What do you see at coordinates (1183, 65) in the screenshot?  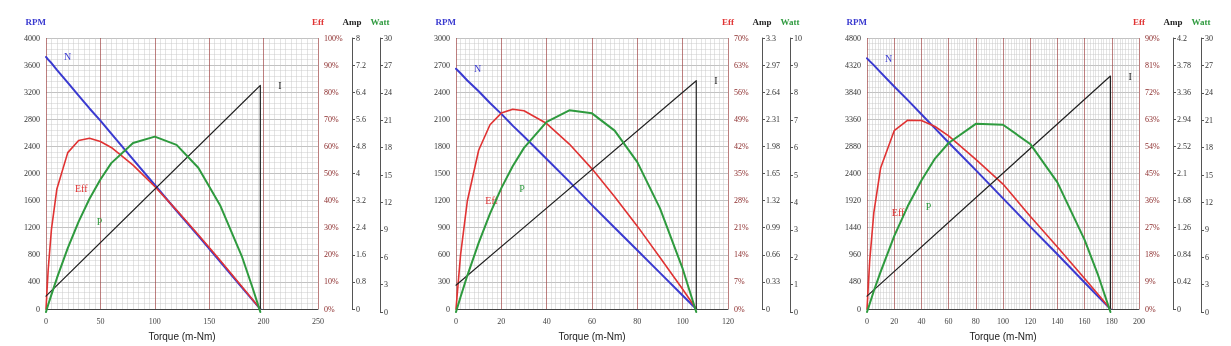 I see `y3-tick-label: 3.78` at bounding box center [1183, 65].